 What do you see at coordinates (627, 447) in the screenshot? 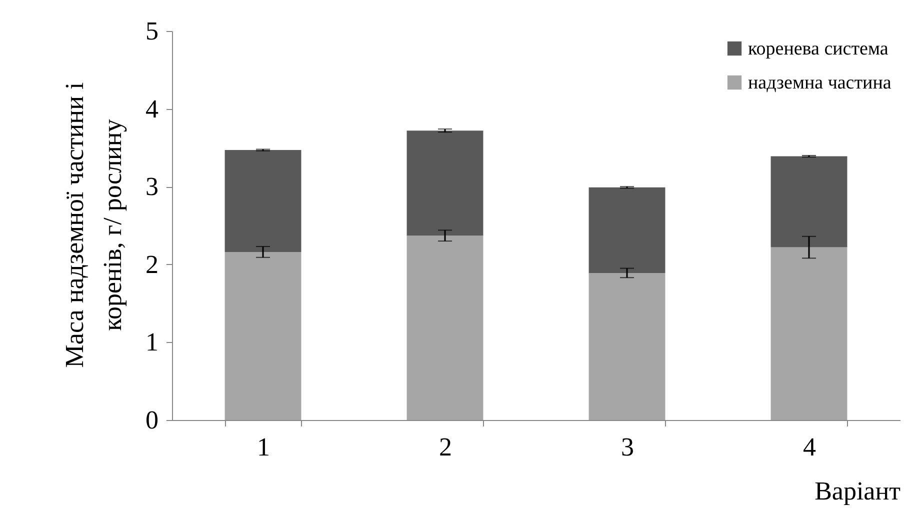
I see `x-tick-label: 3` at bounding box center [627, 447].